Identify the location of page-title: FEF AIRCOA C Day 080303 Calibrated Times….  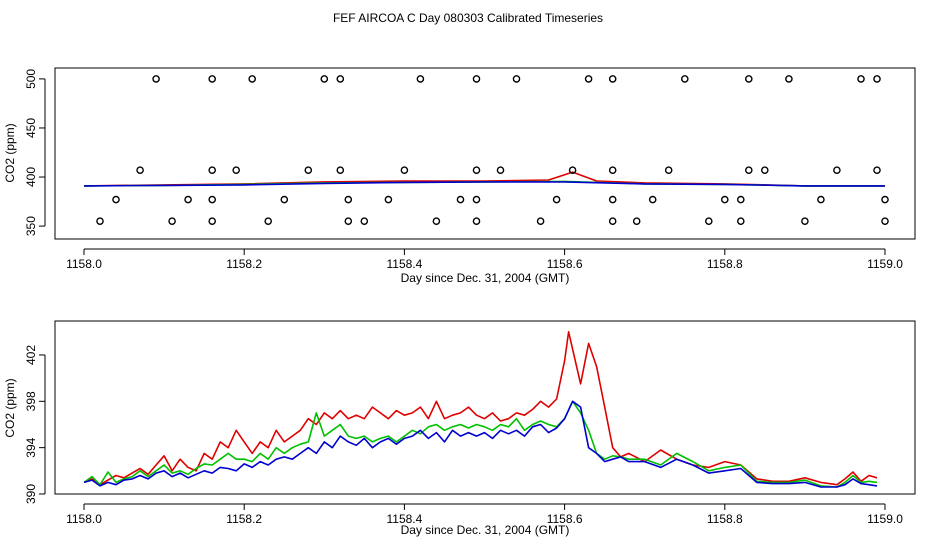
(468, 18).